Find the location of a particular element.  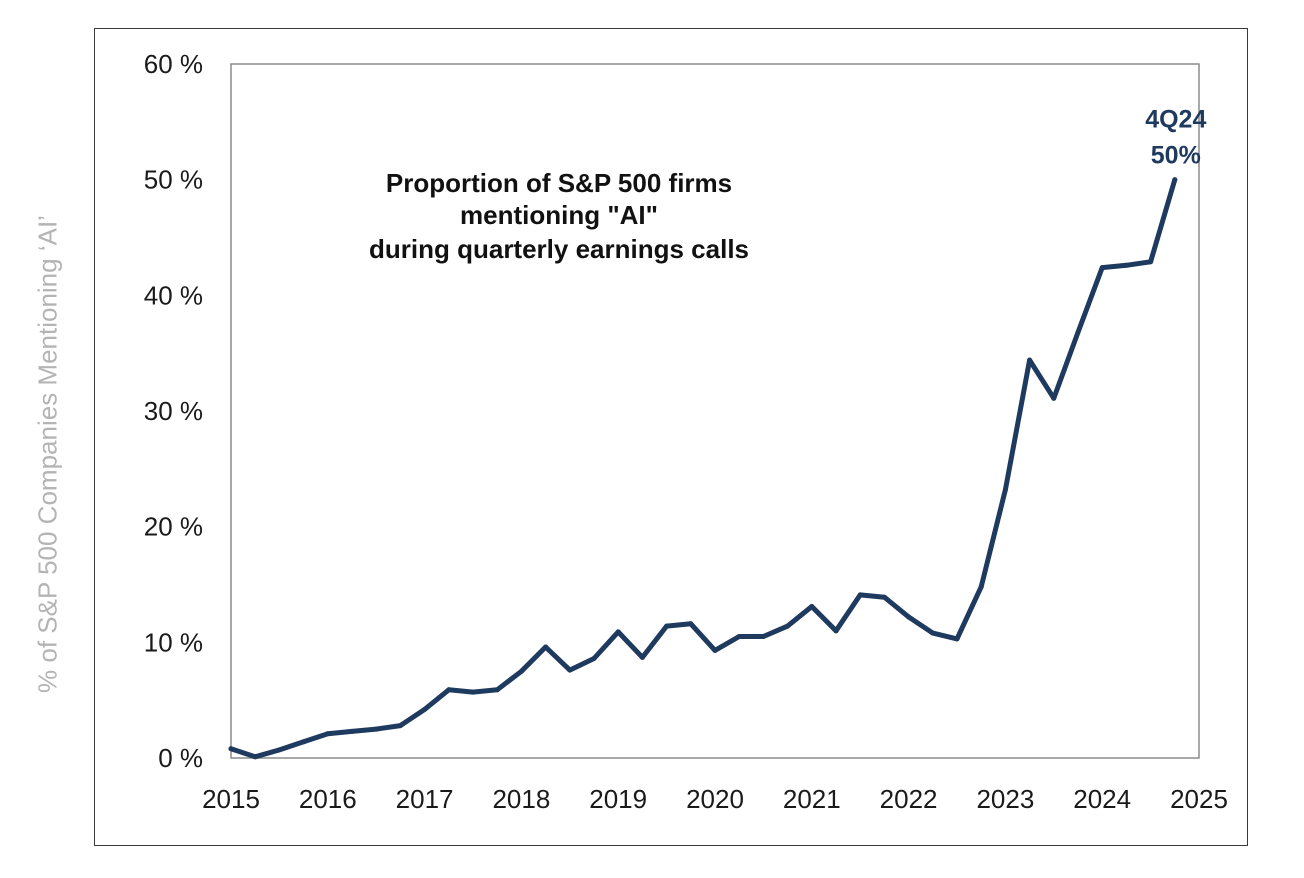

x-tick-label: 2024 is located at coordinates (1102, 799).